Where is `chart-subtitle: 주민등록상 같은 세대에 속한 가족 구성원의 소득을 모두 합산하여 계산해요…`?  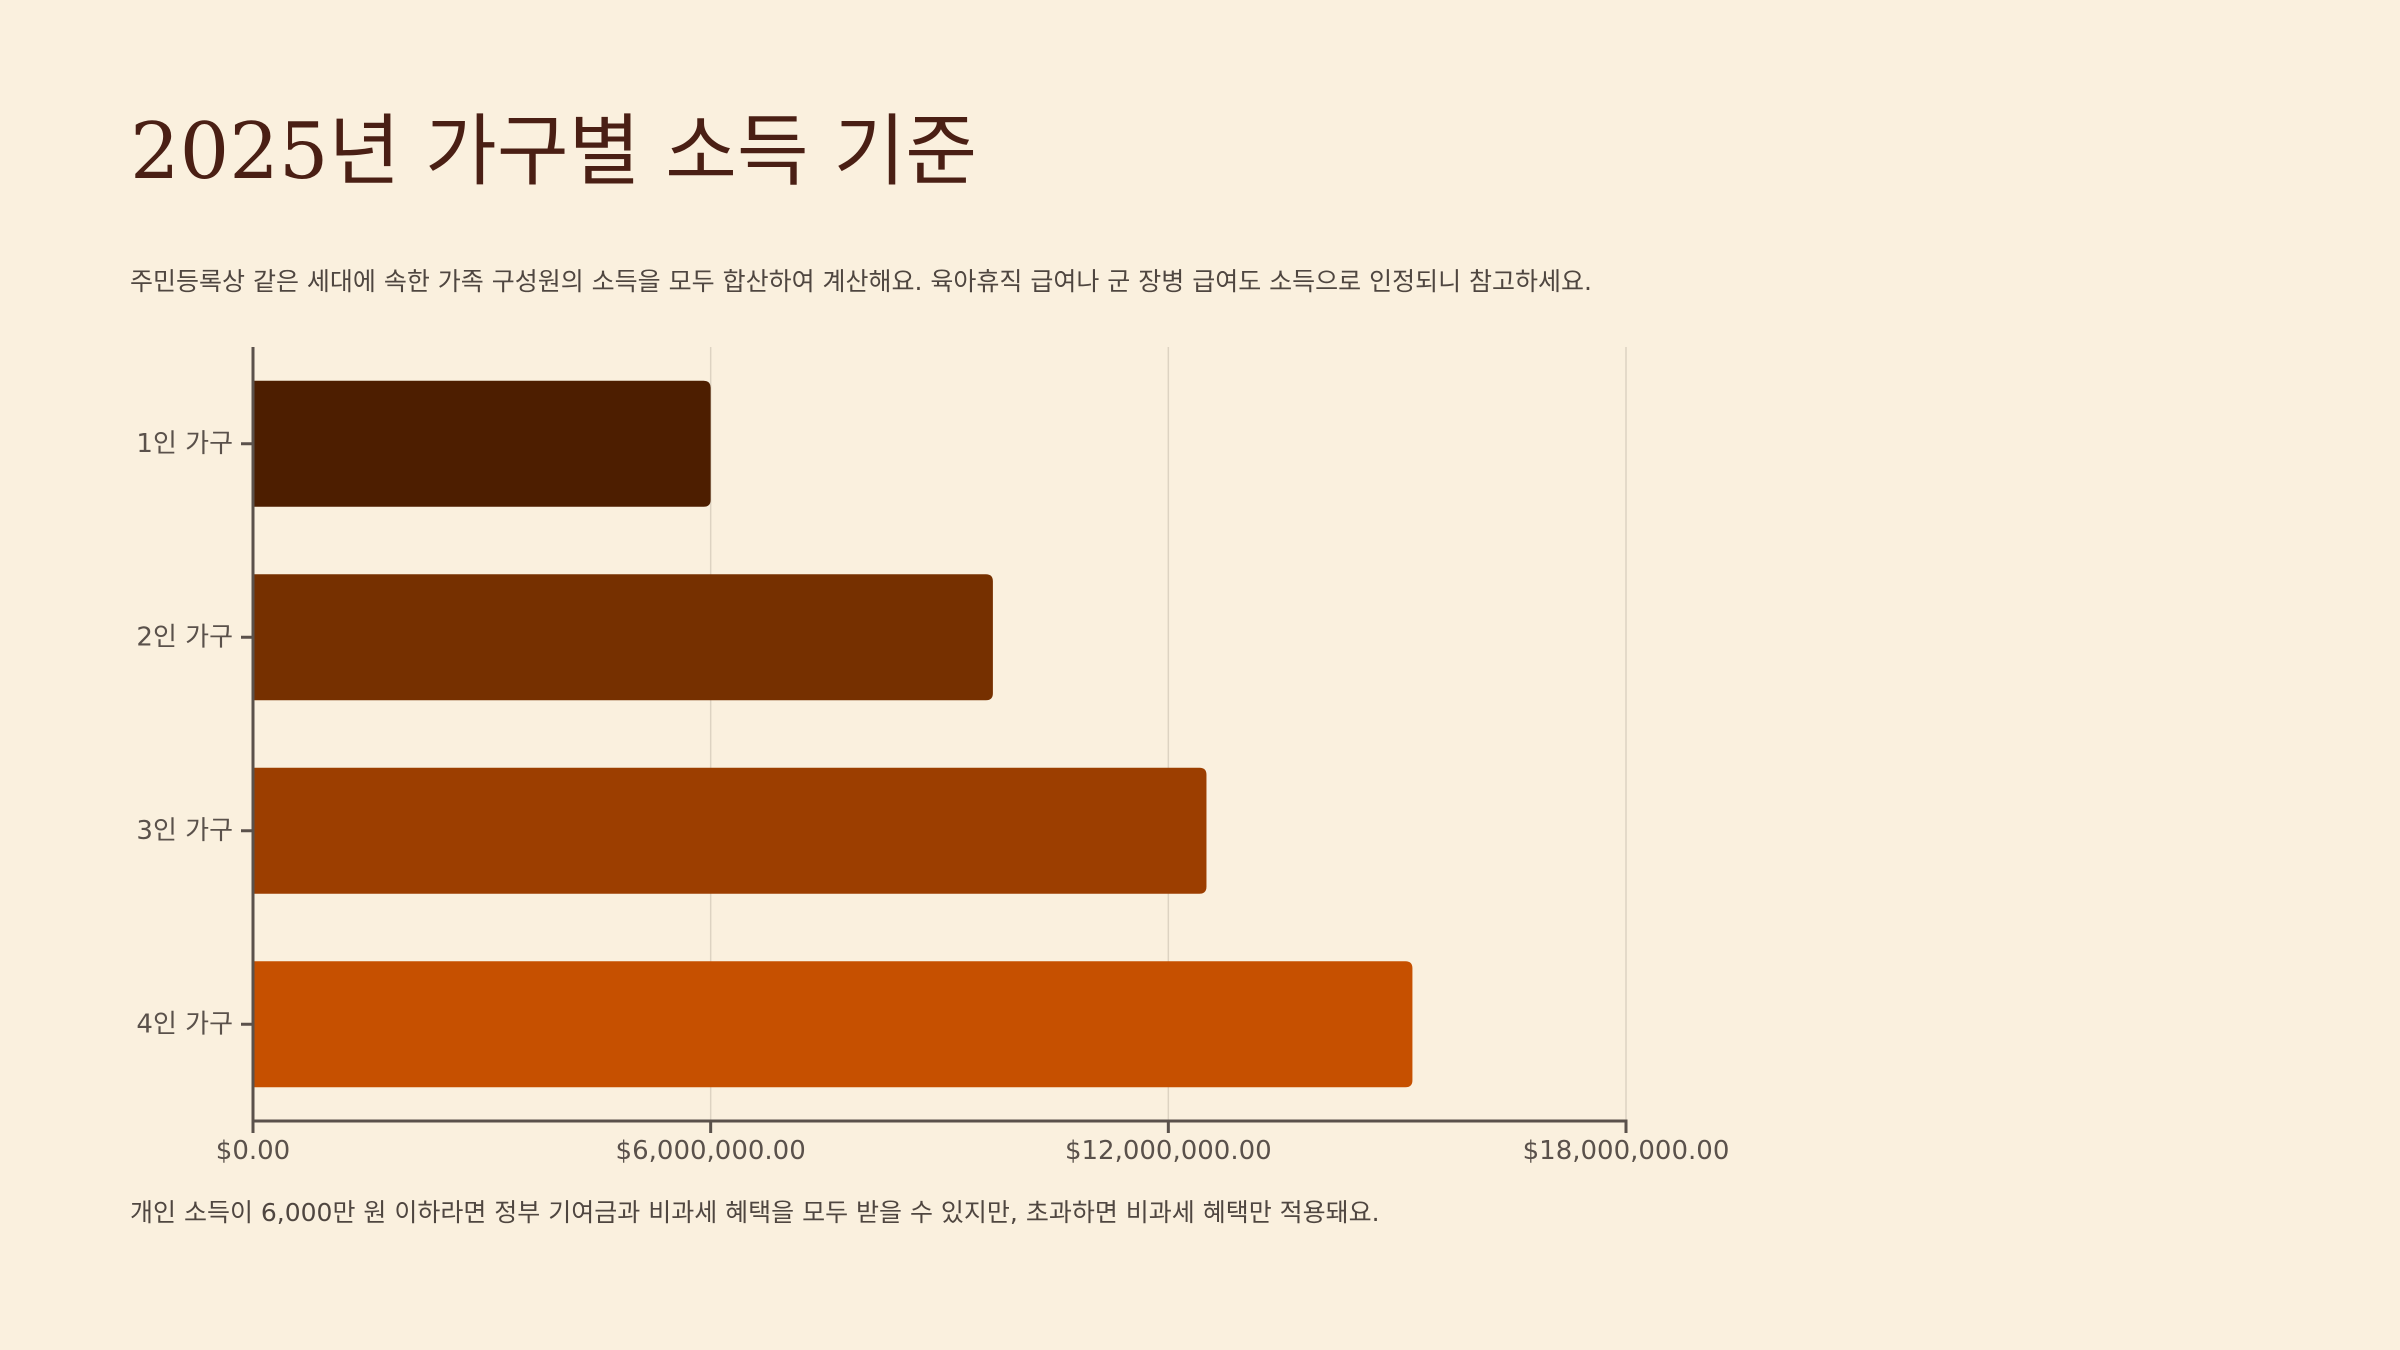 chart-subtitle: 주민등록상 같은 세대에 속한 가족 구성원의 소득을 모두 합산하여 계산해요… is located at coordinates (861, 281).